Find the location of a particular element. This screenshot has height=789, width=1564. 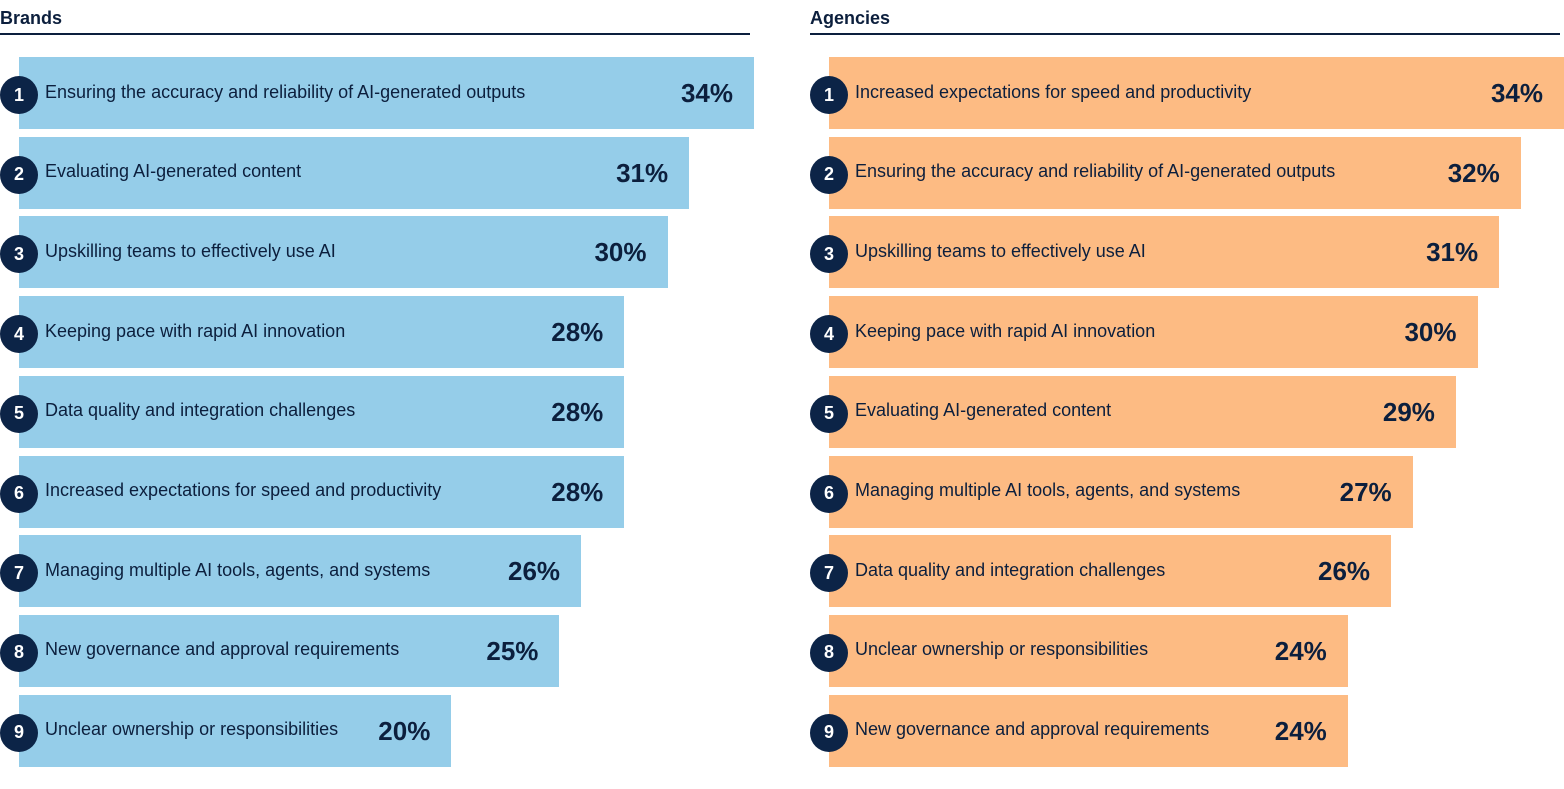

brands-title: Brands is located at coordinates (31, 18).